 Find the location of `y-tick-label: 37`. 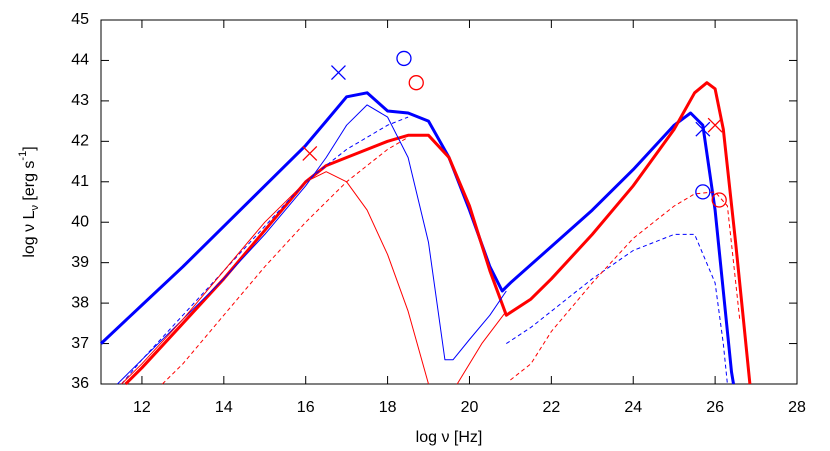

y-tick-label: 37 is located at coordinates (80, 343).